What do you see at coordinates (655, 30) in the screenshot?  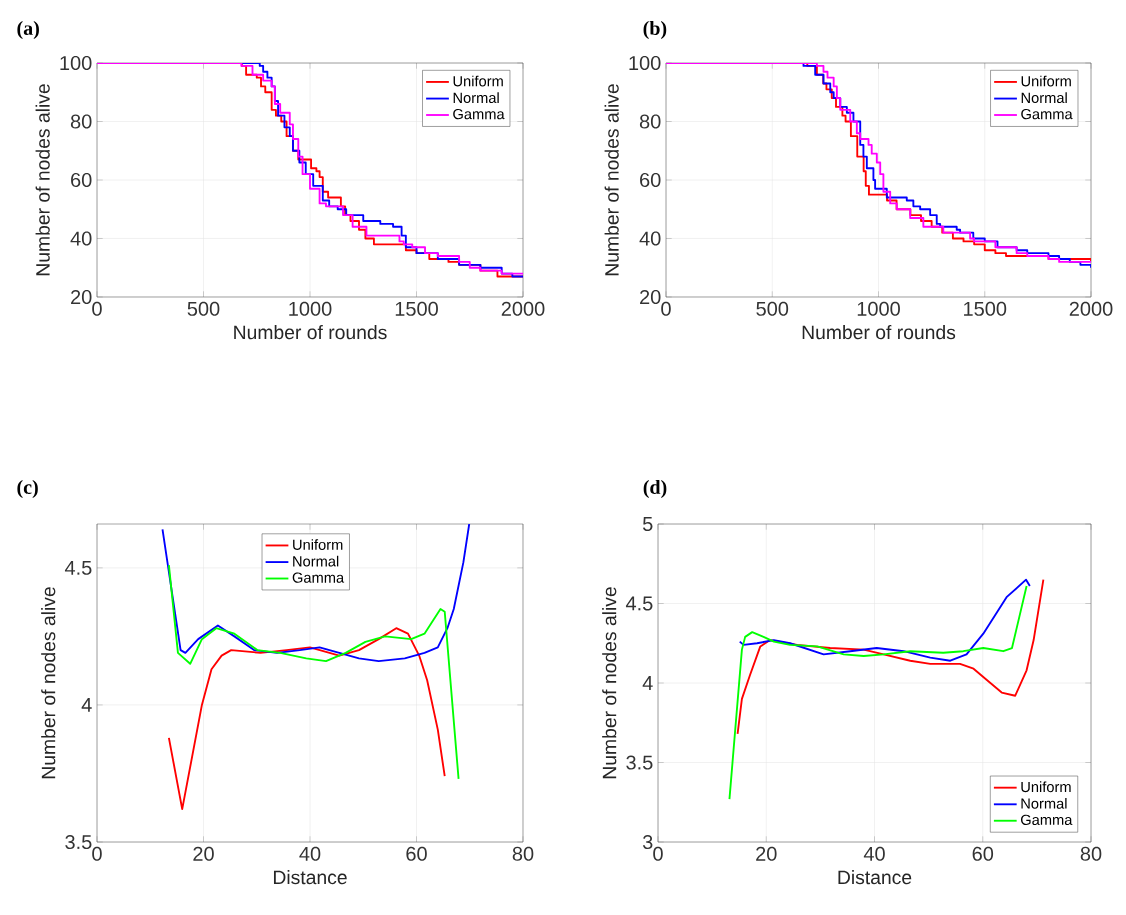 I see `chart-title: (b)` at bounding box center [655, 30].